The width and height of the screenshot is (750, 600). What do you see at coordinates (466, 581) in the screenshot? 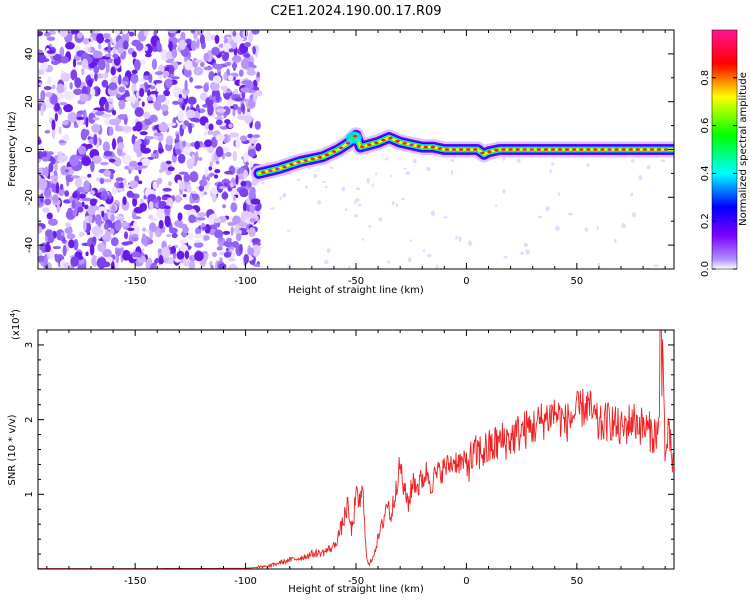
I see `snr-x-tick-label: 0` at bounding box center [466, 581].